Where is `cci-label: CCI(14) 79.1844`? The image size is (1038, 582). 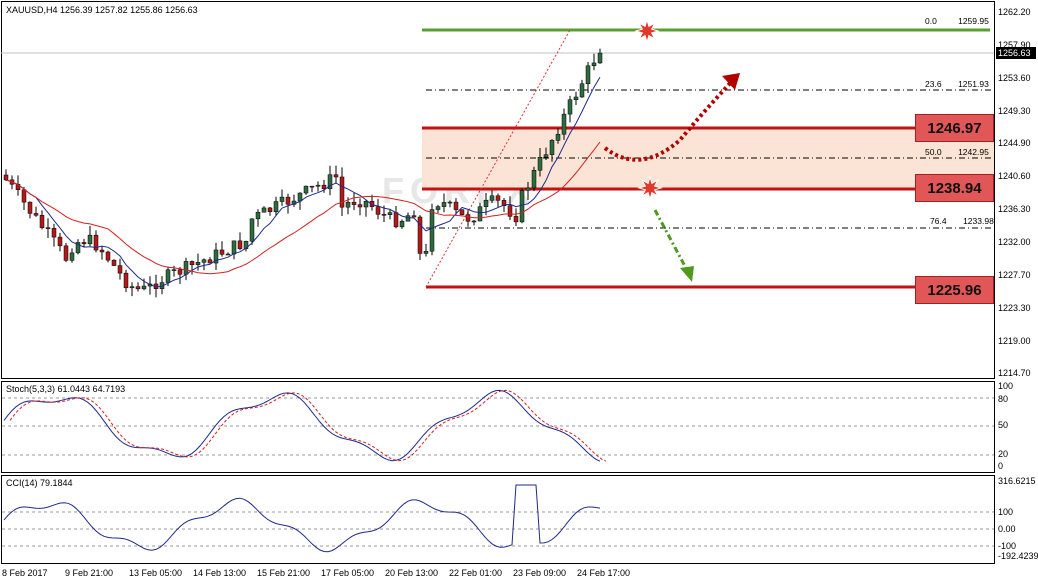
cci-label: CCI(14) 79.1844 is located at coordinates (39, 483).